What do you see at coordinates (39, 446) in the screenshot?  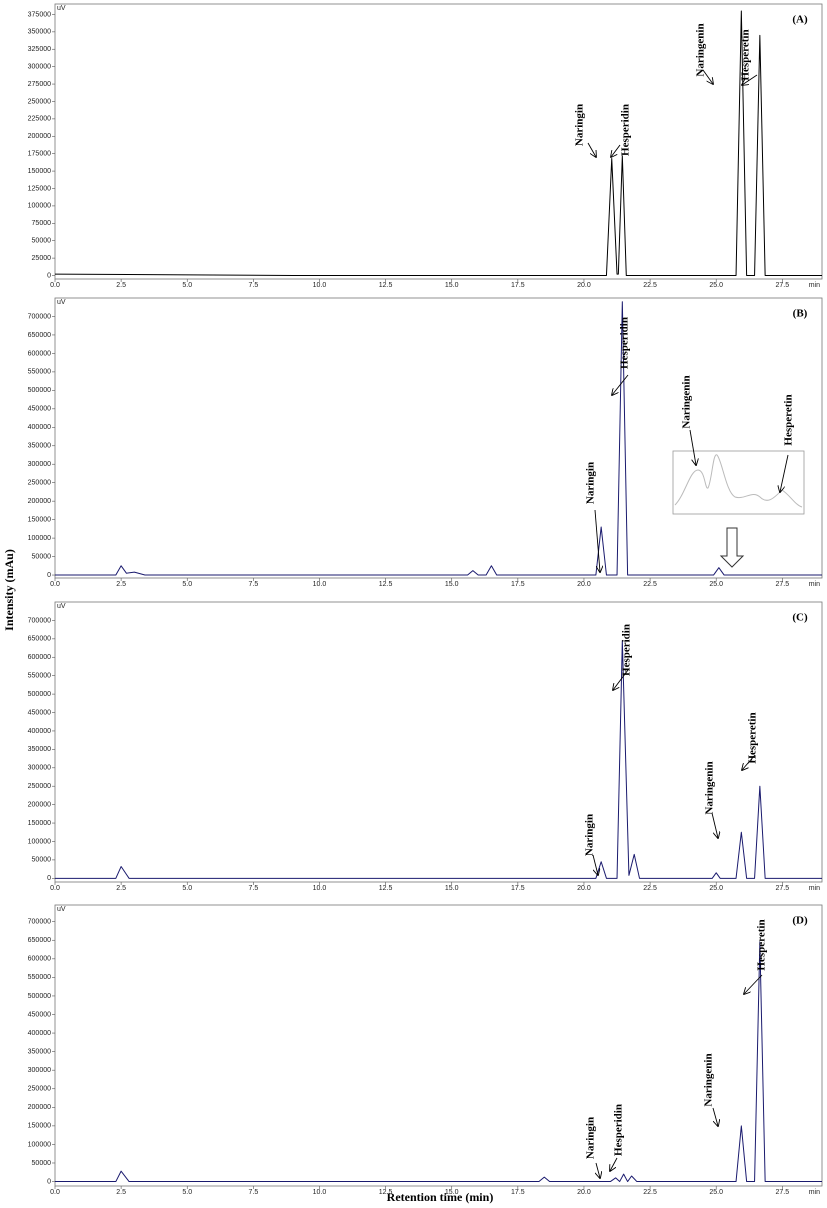 I see `y-tick-label: 350000` at bounding box center [39, 446].